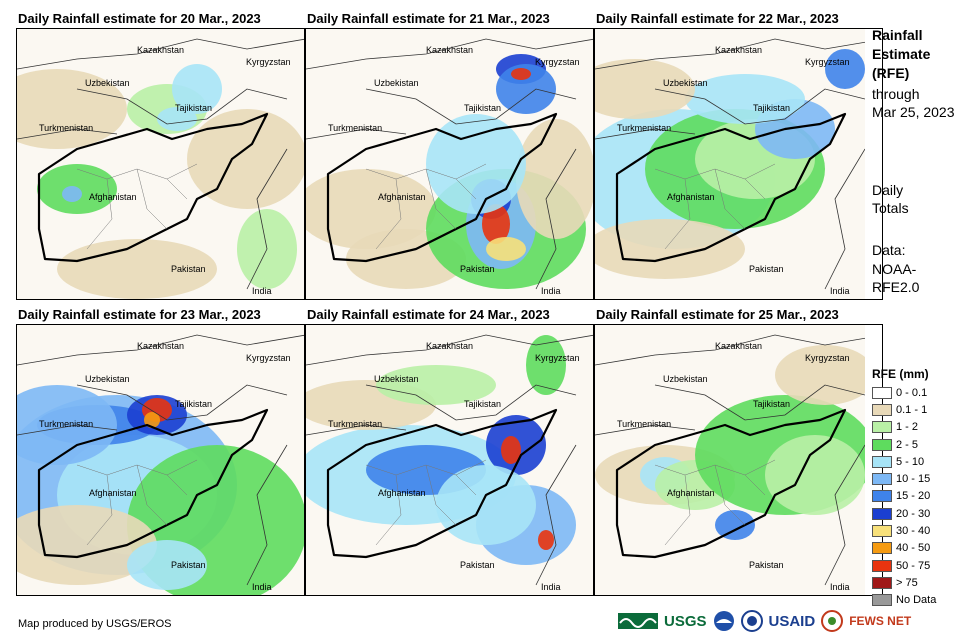  I want to click on legend-item: 50 - 75, so click(904, 565).